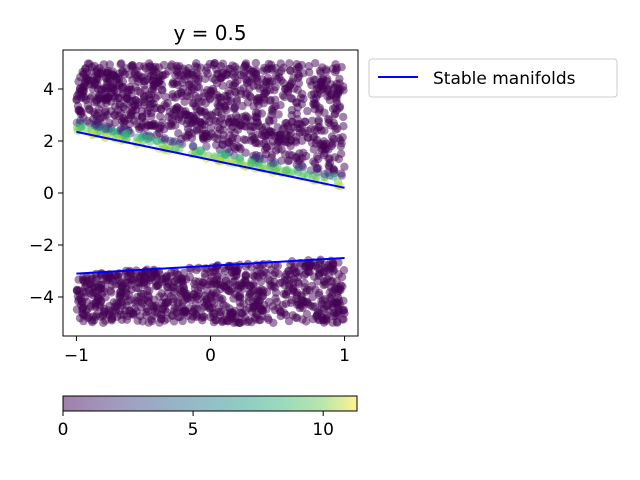 The height and width of the screenshot is (480, 640). Describe the element at coordinates (208, 417) in the screenshot. I see `colorbar: 0 5 10` at that location.